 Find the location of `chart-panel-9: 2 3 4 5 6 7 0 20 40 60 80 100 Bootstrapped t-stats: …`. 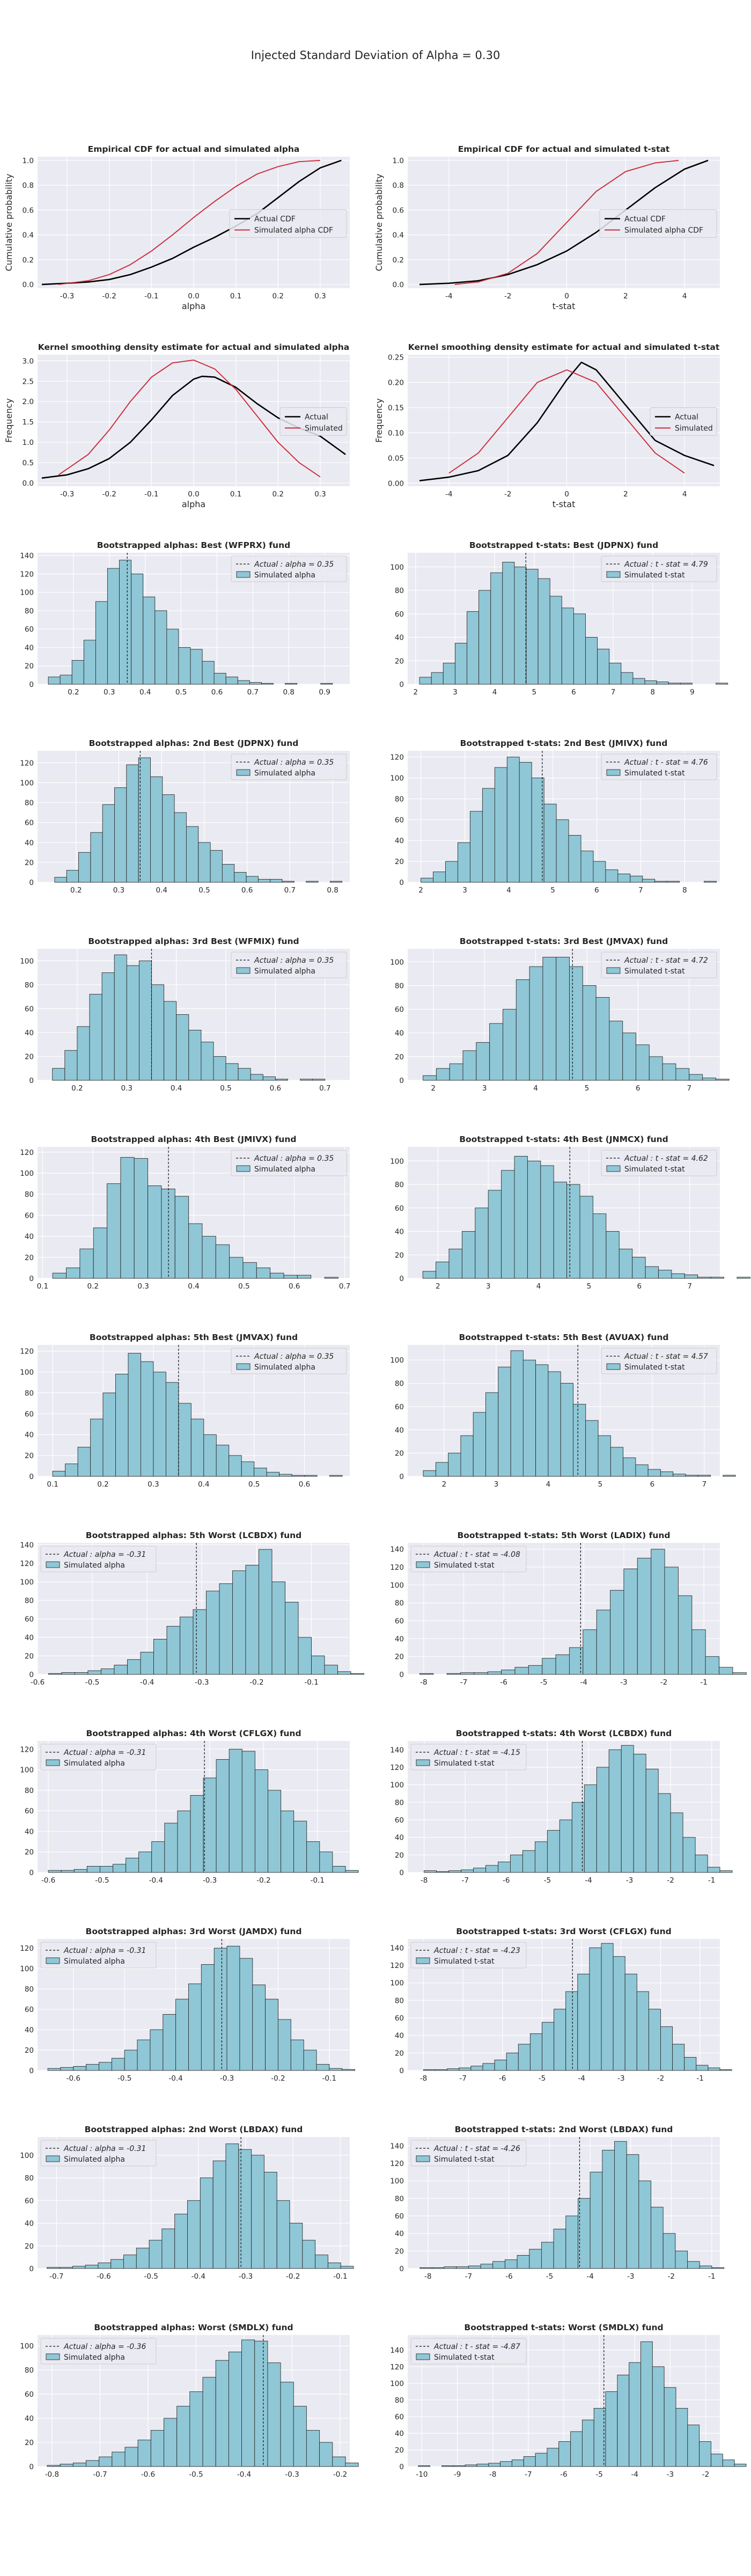

chart-panel-9: 2 3 4 5 6 7 0 20 40 60 80 100 Bootstrapped t-stats: … is located at coordinates (560, 1014).